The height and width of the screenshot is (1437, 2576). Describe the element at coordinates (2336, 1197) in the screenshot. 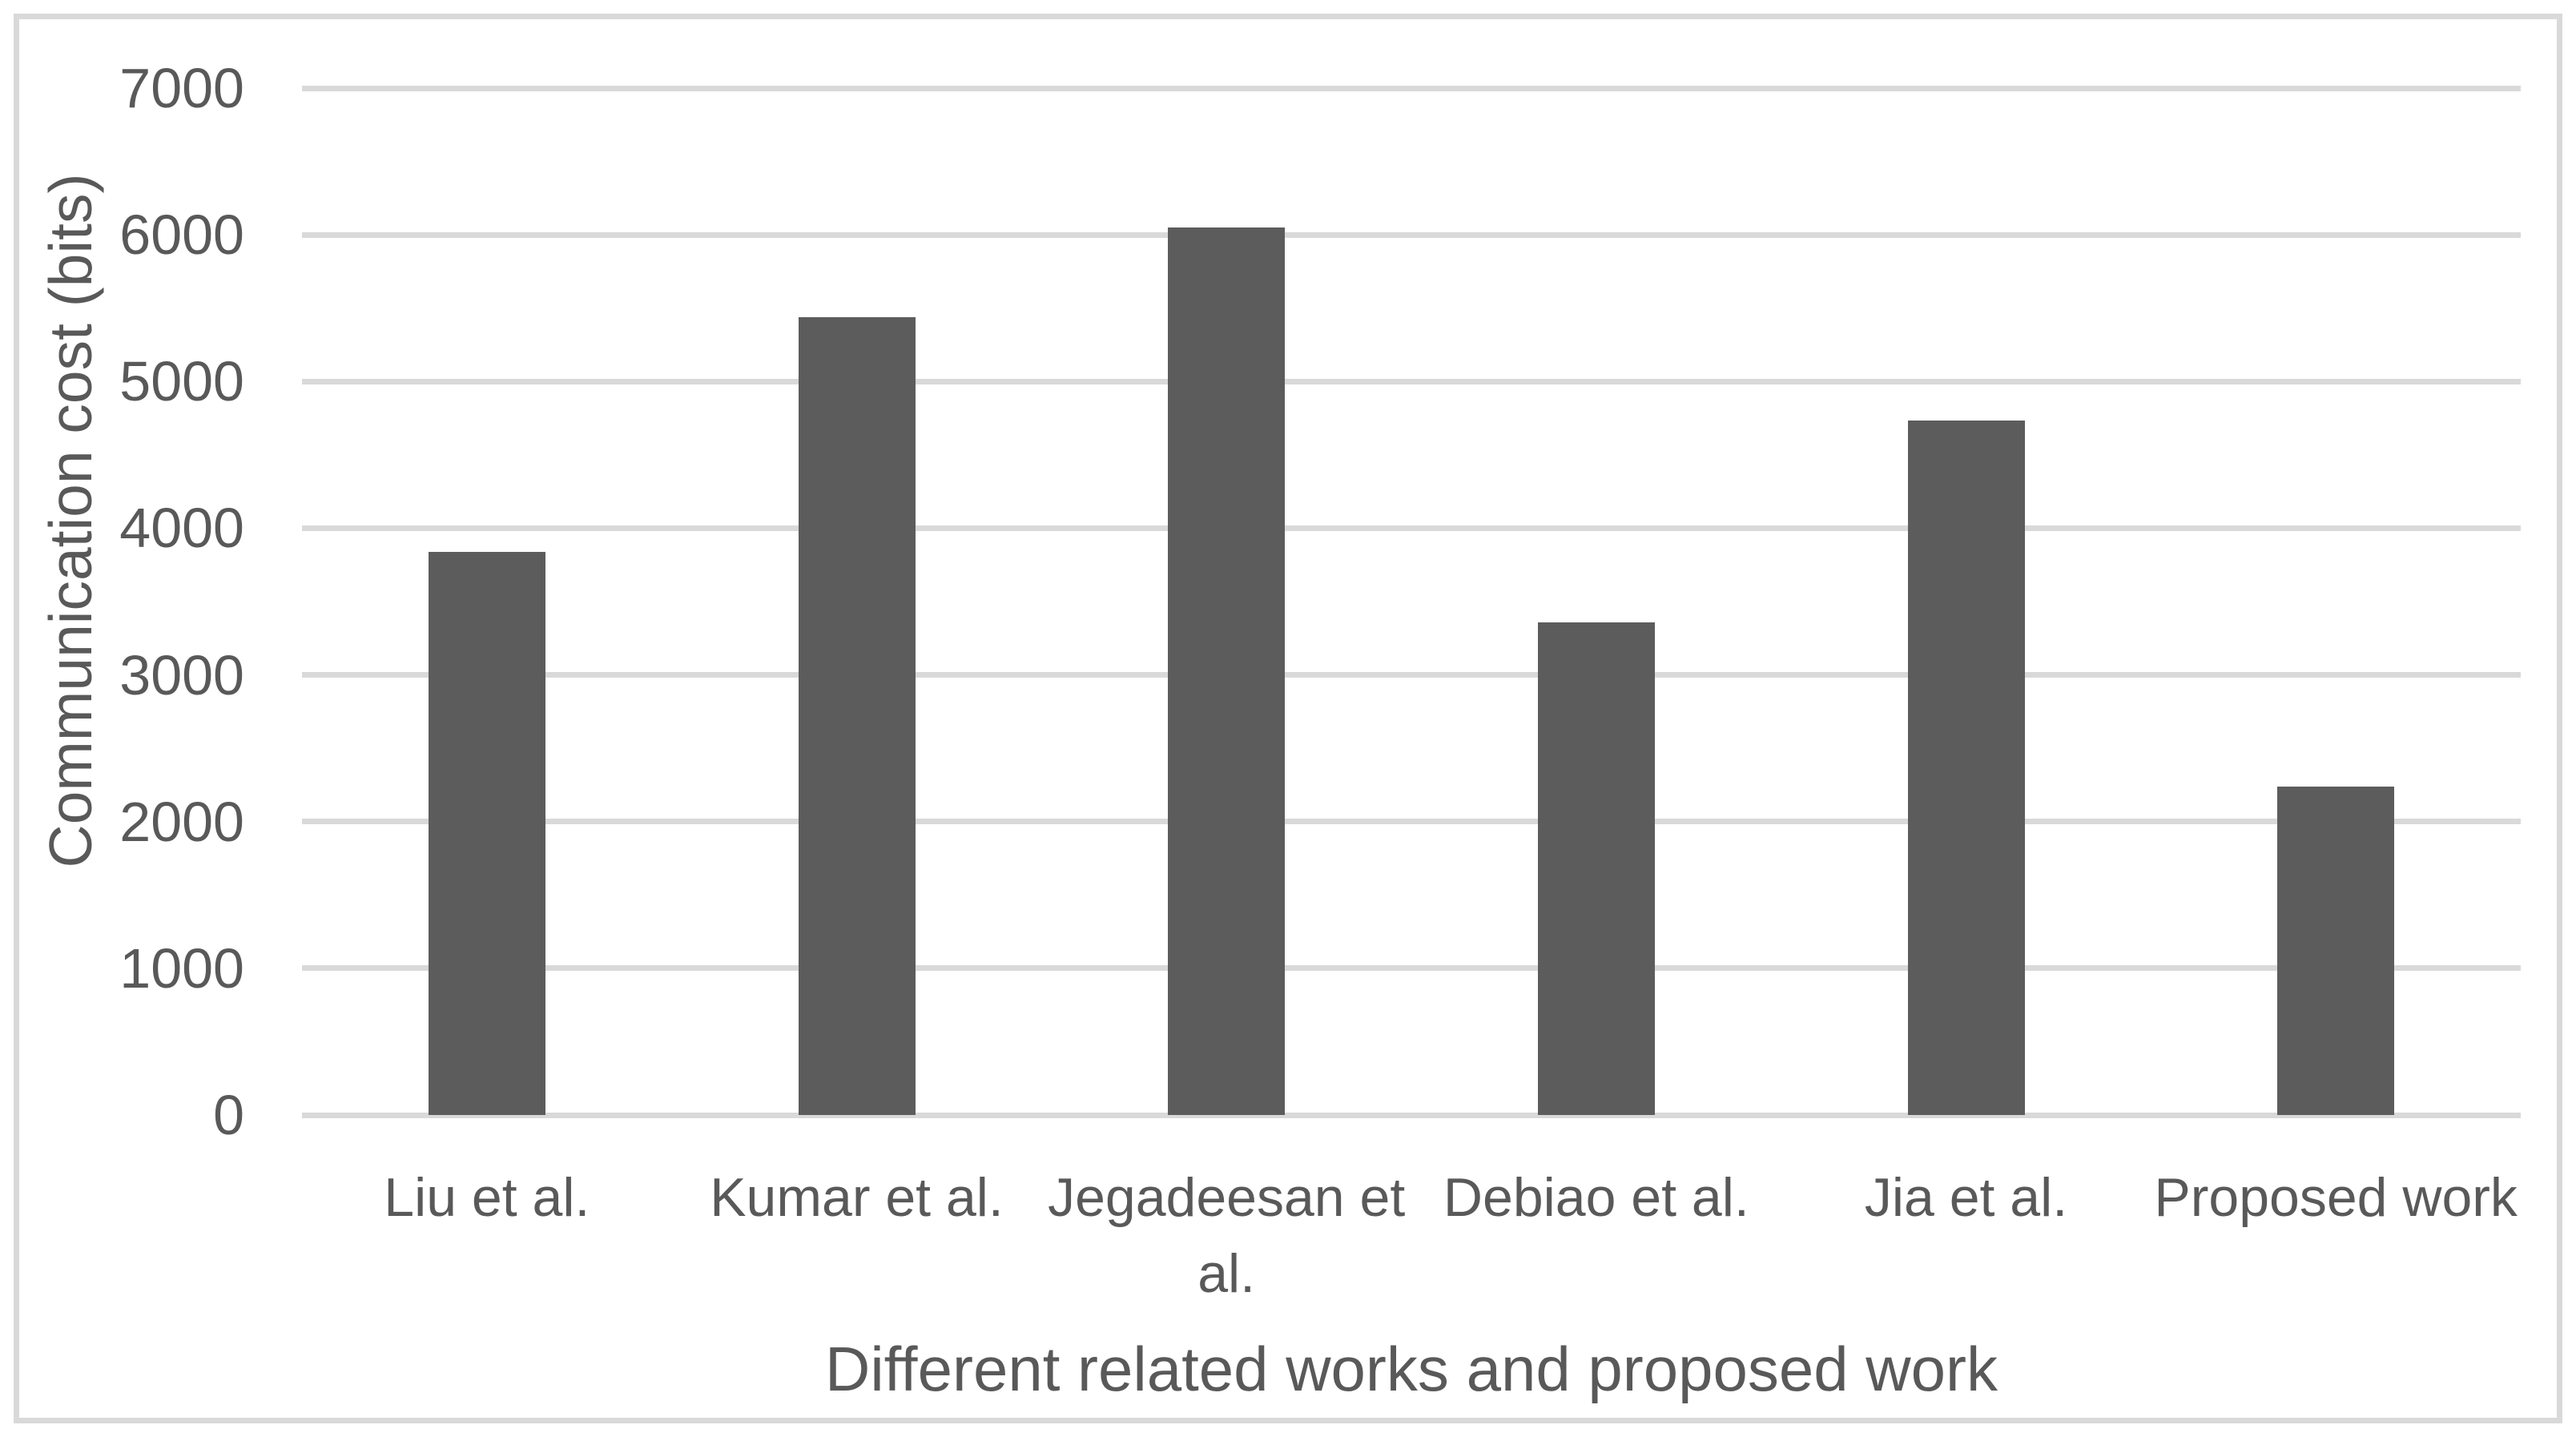

I see `x-category-label-proposed-work: Proposed work` at that location.